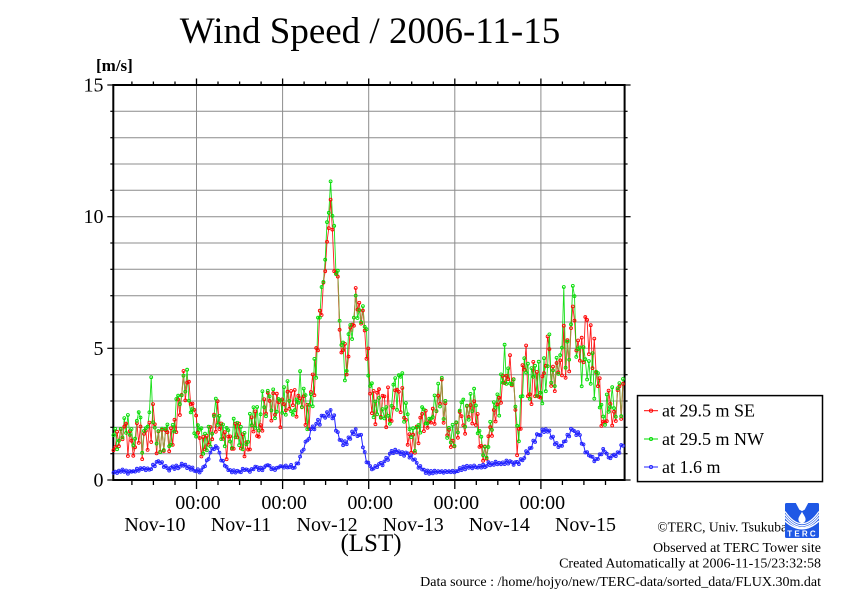  I want to click on svg-text: Nov-12, so click(327, 525).